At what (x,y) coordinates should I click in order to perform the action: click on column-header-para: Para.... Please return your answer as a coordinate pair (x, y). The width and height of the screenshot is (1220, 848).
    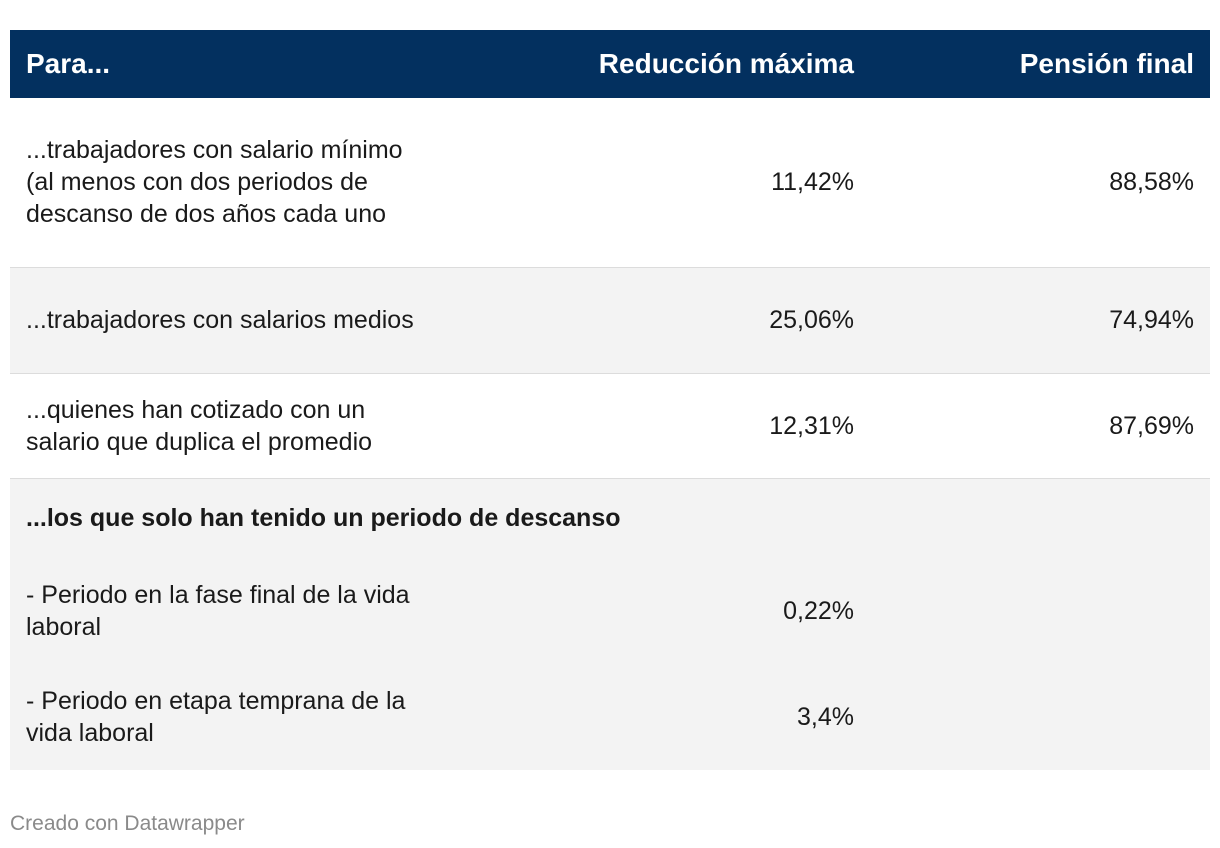
    Looking at the image, I should click on (68, 63).